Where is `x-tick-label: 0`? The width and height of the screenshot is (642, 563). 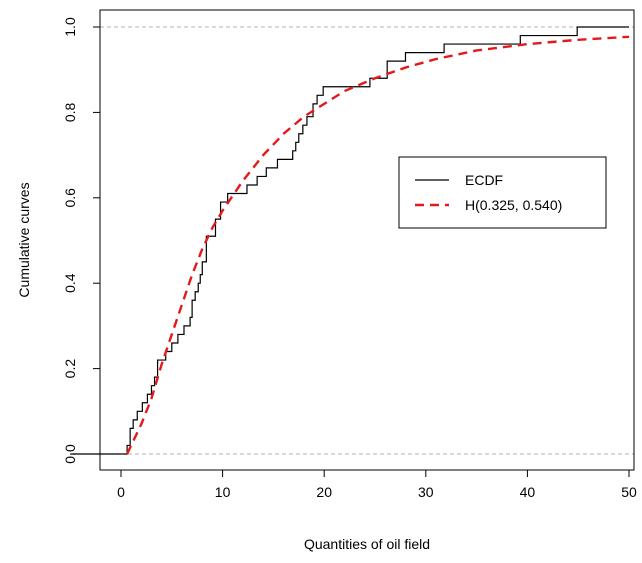
x-tick-label: 0 is located at coordinates (121, 492).